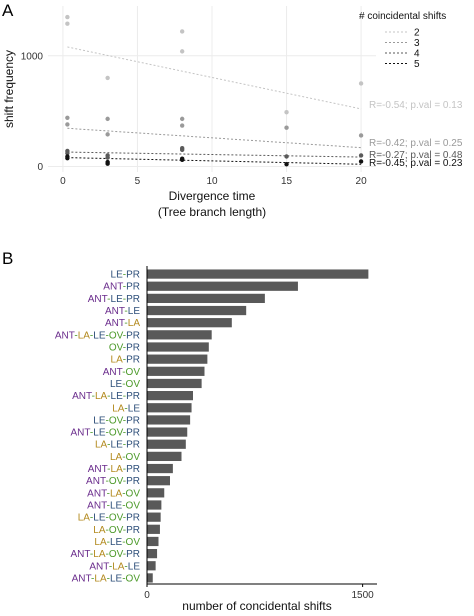 The image size is (474, 616). I want to click on bar-ANT-LA-LE-OV, so click(150, 578).